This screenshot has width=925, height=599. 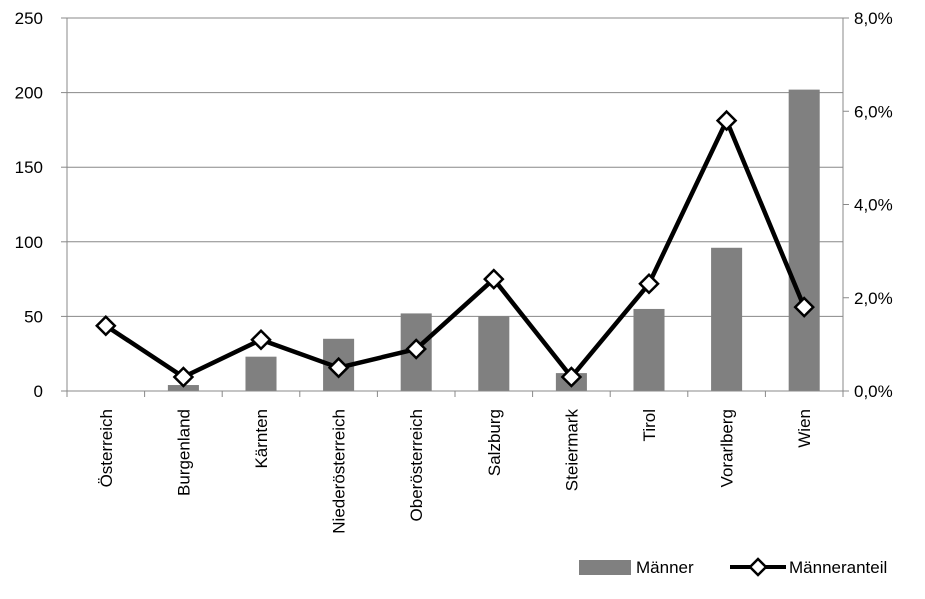 What do you see at coordinates (29, 167) in the screenshot?
I see `left-tick-label: 150` at bounding box center [29, 167].